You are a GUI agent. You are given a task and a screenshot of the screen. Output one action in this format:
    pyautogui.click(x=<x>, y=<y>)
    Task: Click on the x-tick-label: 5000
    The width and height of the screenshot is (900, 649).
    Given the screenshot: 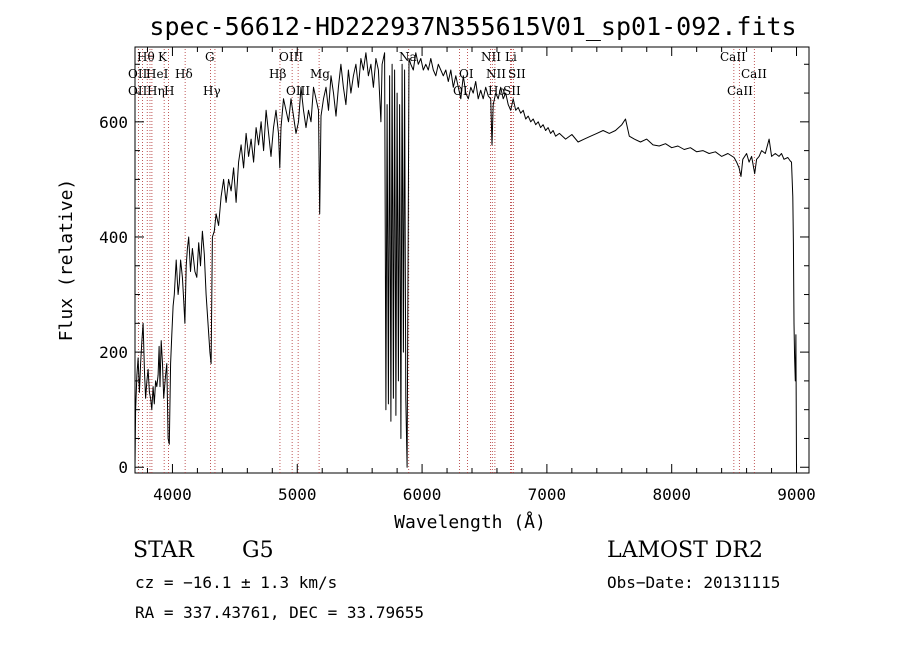 What is the action you would take?
    pyautogui.click(x=297, y=494)
    